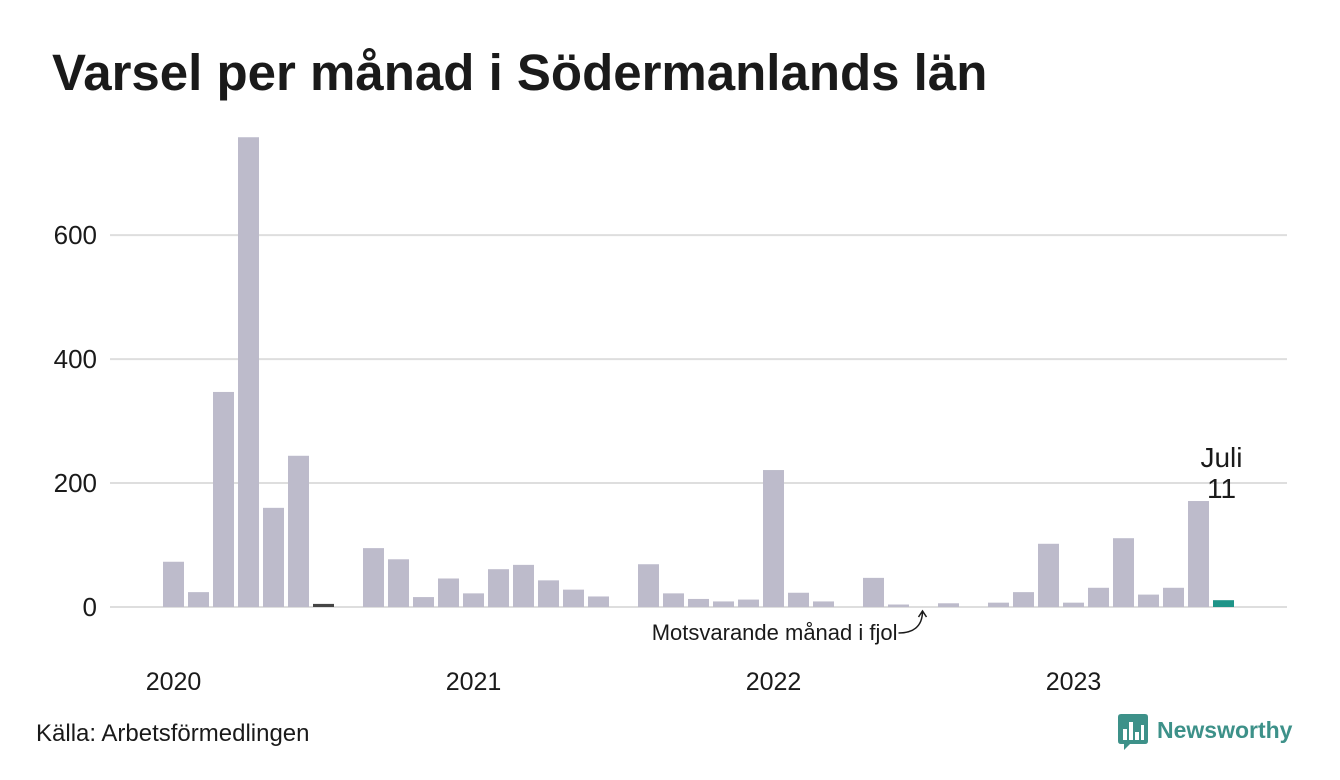 Image resolution: width=1340 pixels, height=780 pixels. What do you see at coordinates (173, 733) in the screenshot?
I see `source-credit: Källa: Arbetsförmedlingen` at bounding box center [173, 733].